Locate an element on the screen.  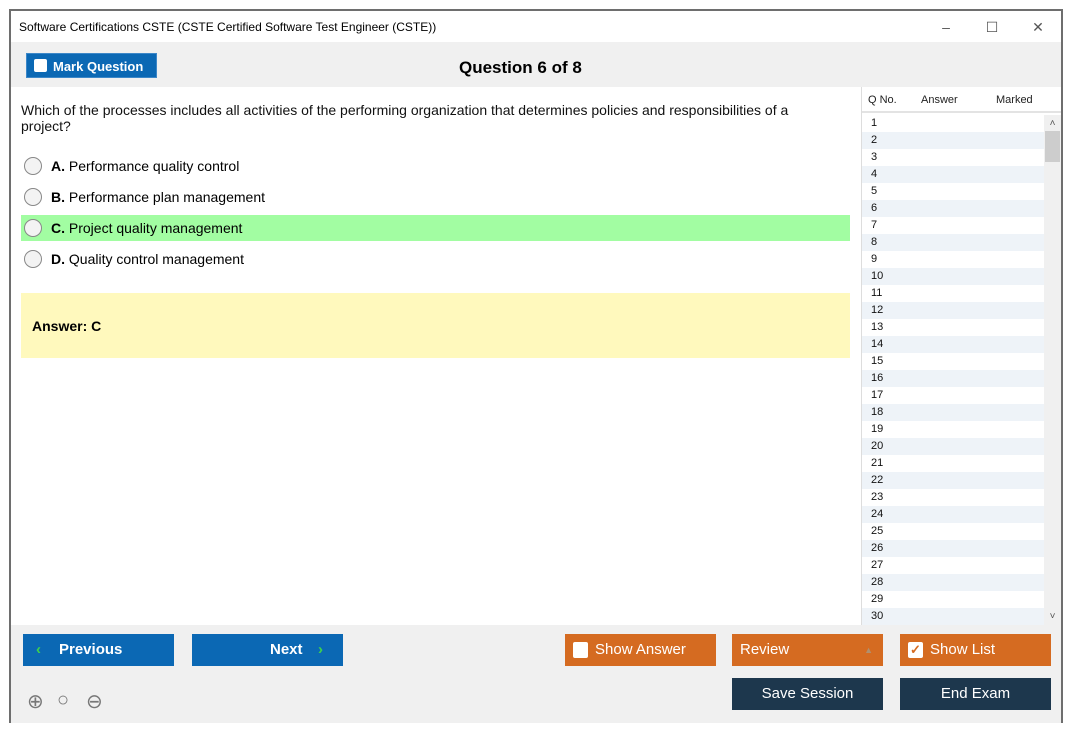
header-qno: Q No. is located at coordinates (882, 100).